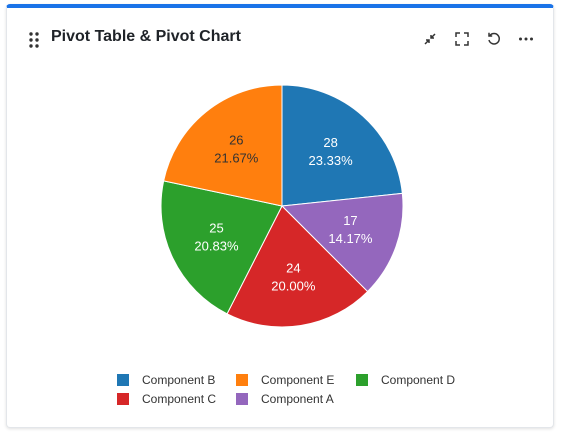 The image size is (564, 436). I want to click on pie-slice-component-a, so click(342, 242).